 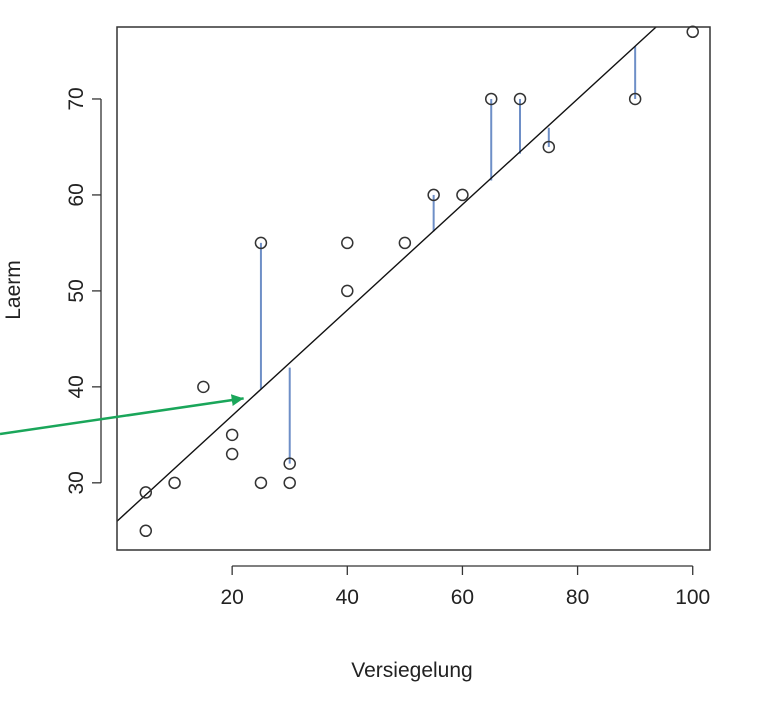 What do you see at coordinates (76, 386) in the screenshot?
I see `y-tick-label: 40` at bounding box center [76, 386].